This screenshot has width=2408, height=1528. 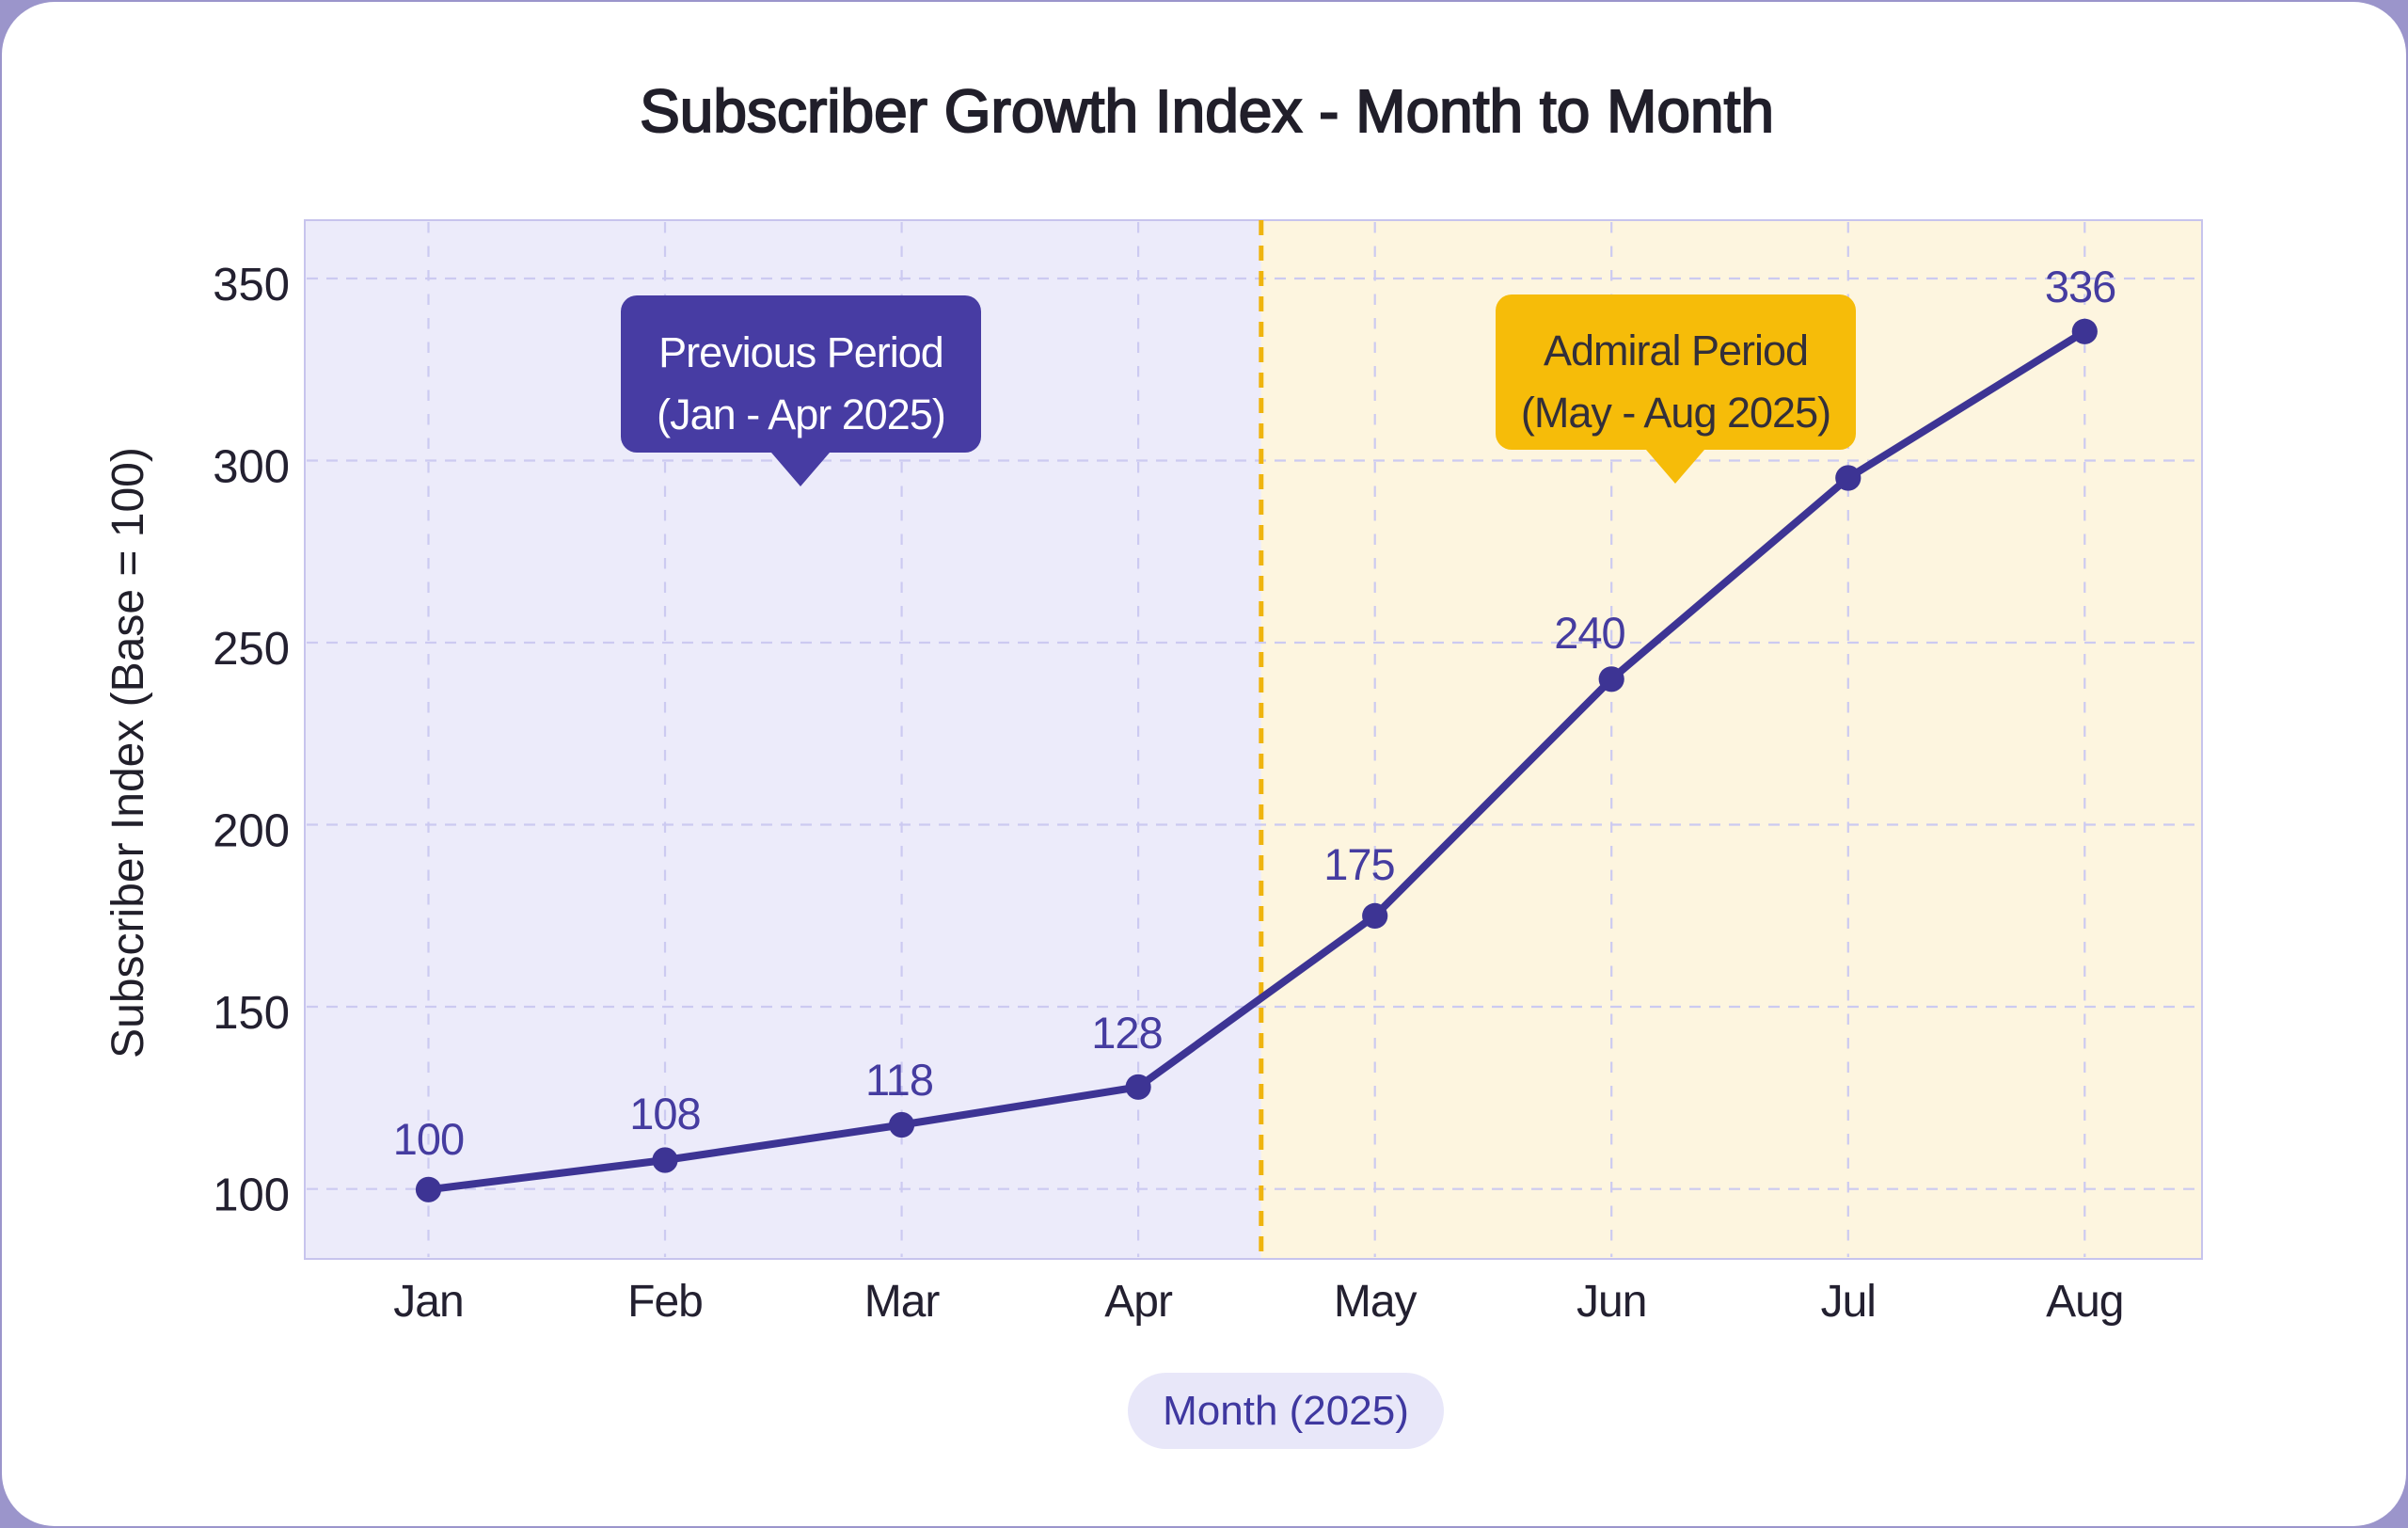 I want to click on svg-text: 175, so click(x=1359, y=864).